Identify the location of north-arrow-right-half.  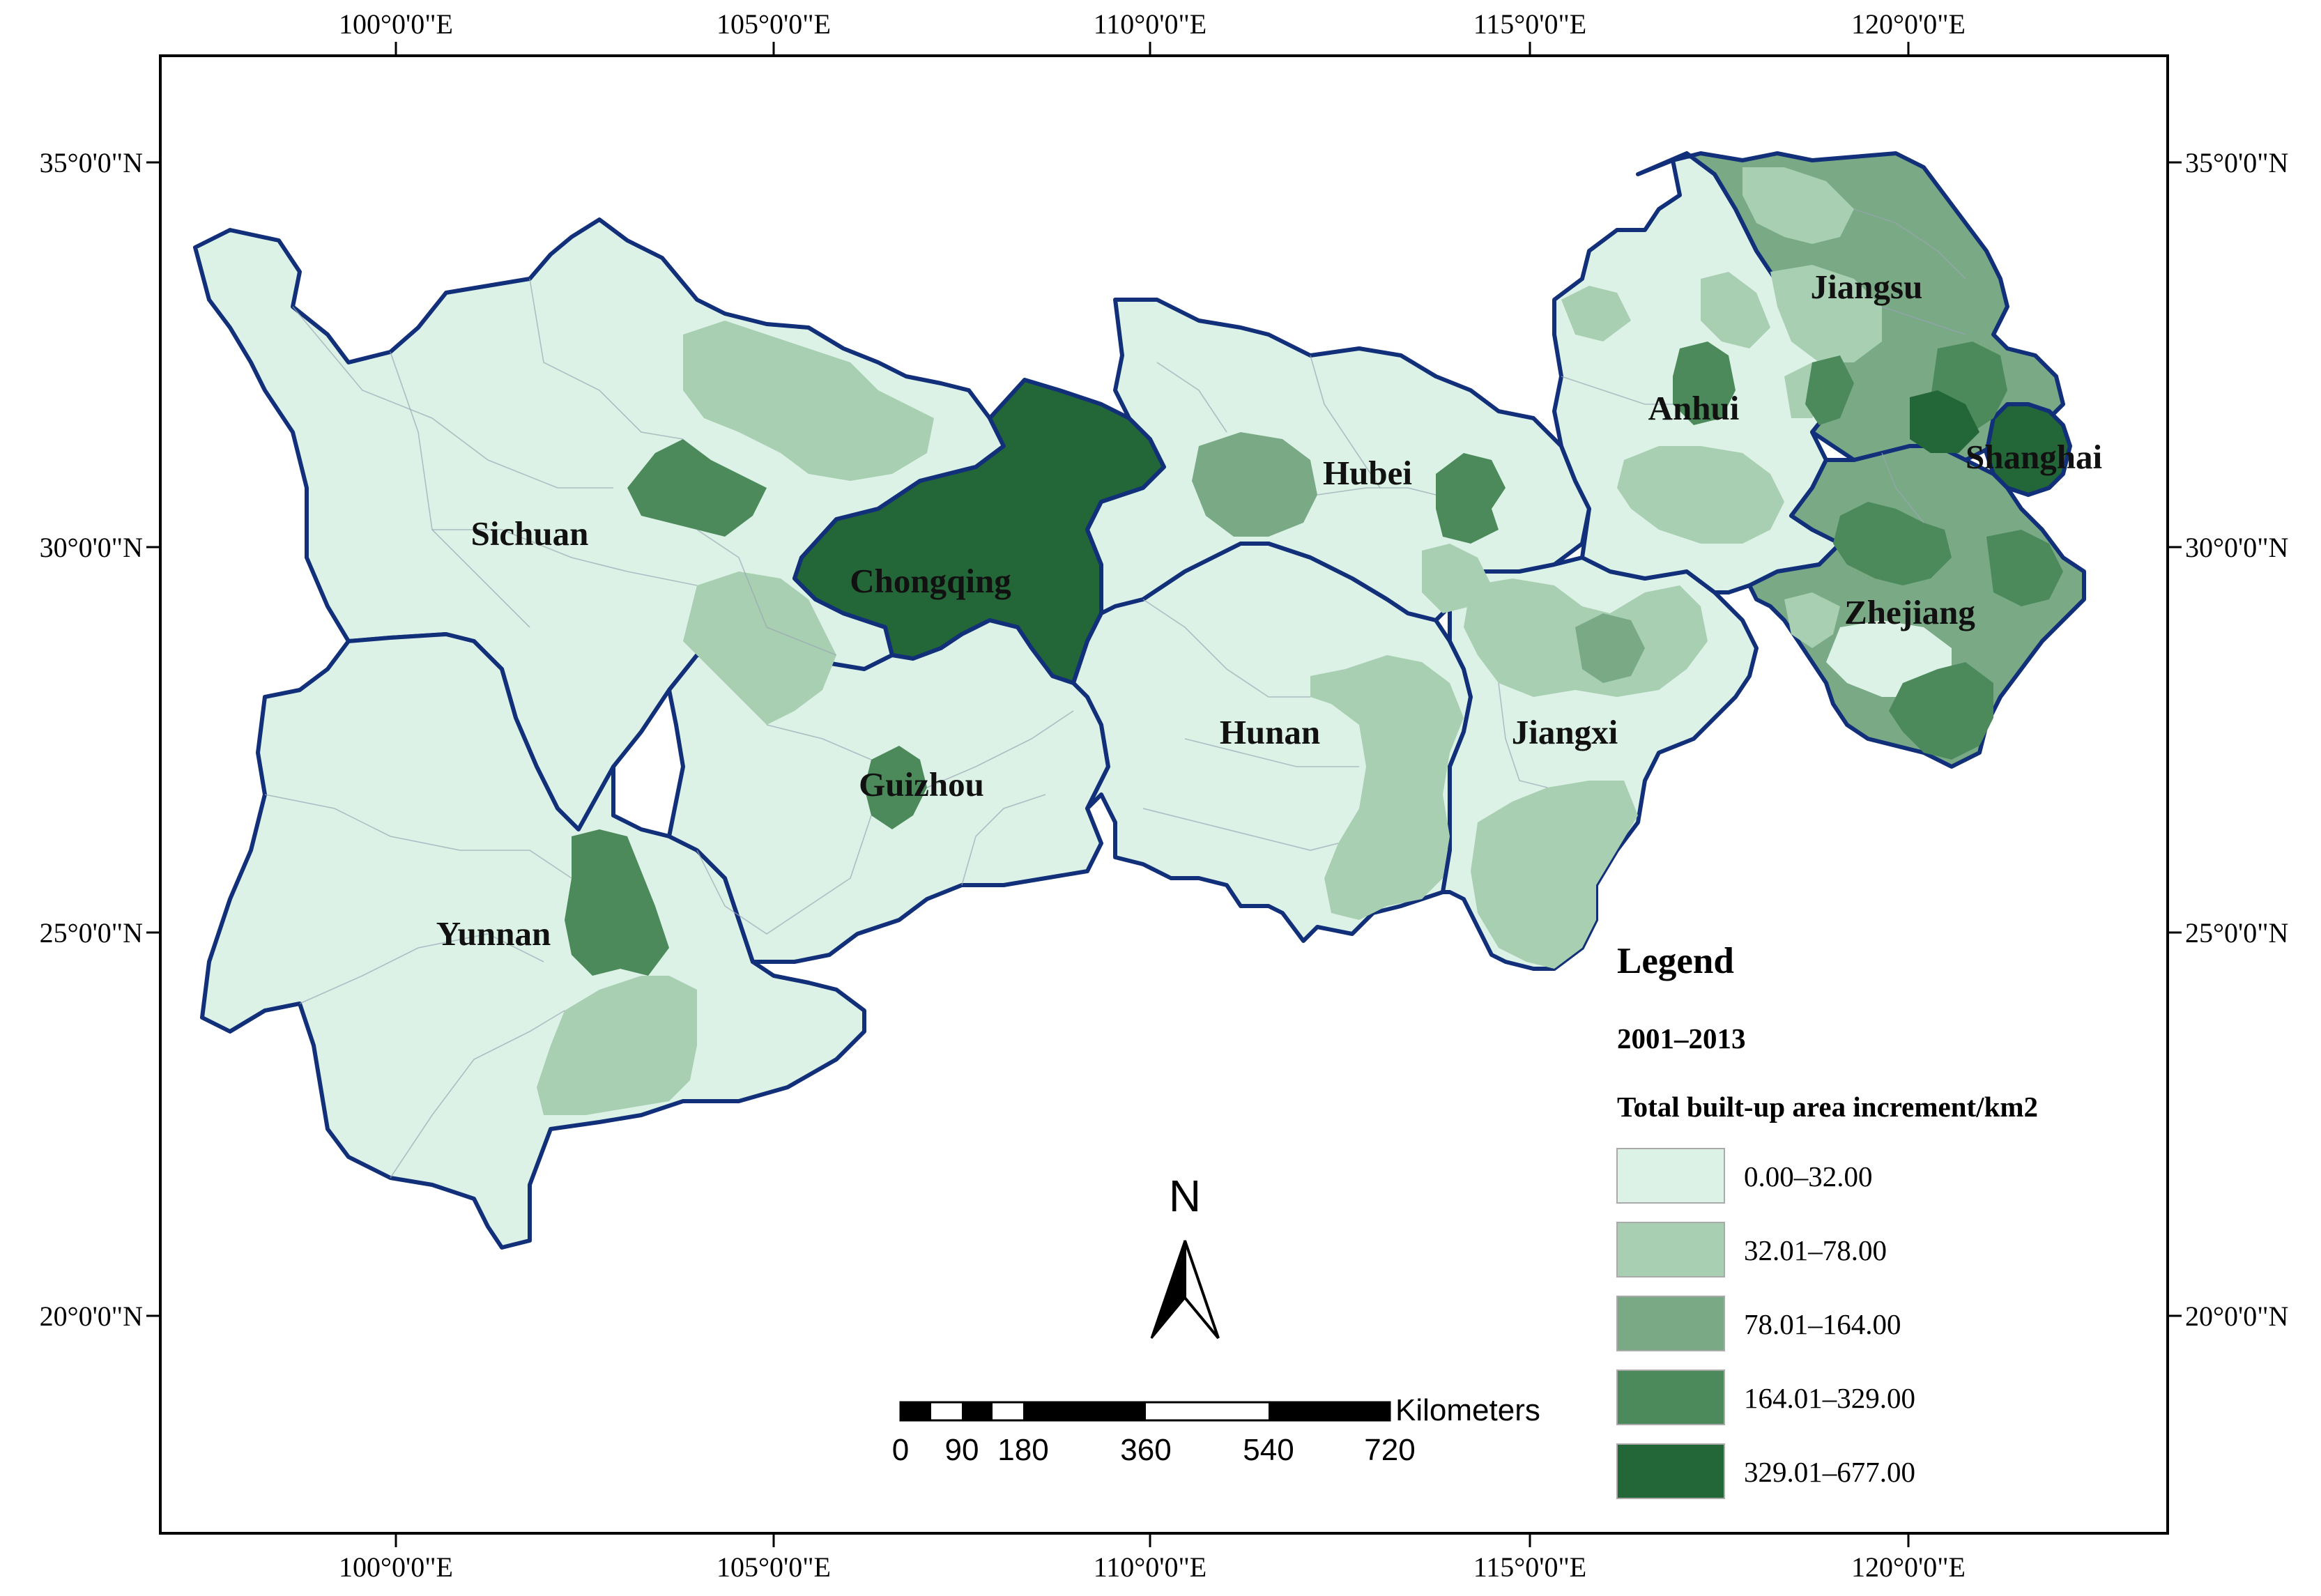
(1202, 1290).